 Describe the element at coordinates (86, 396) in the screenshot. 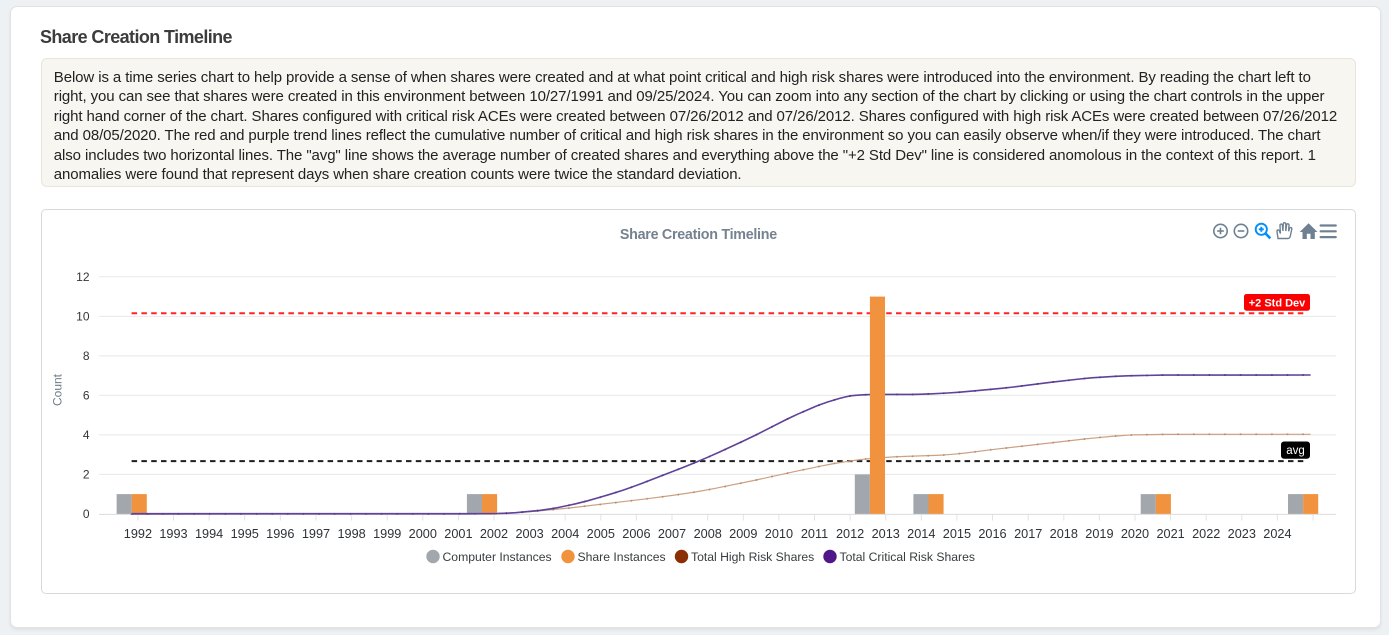

I see `svg-text: 6` at that location.